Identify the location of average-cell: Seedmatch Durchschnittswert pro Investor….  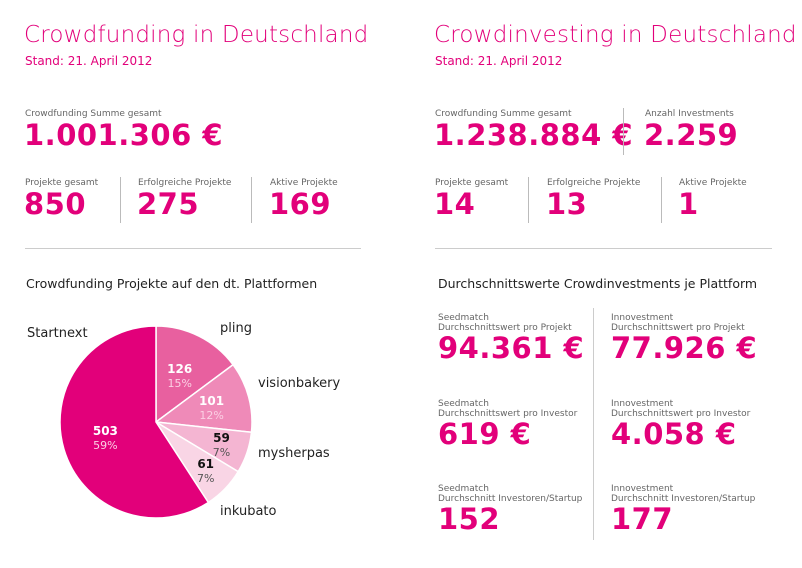
(507, 425).